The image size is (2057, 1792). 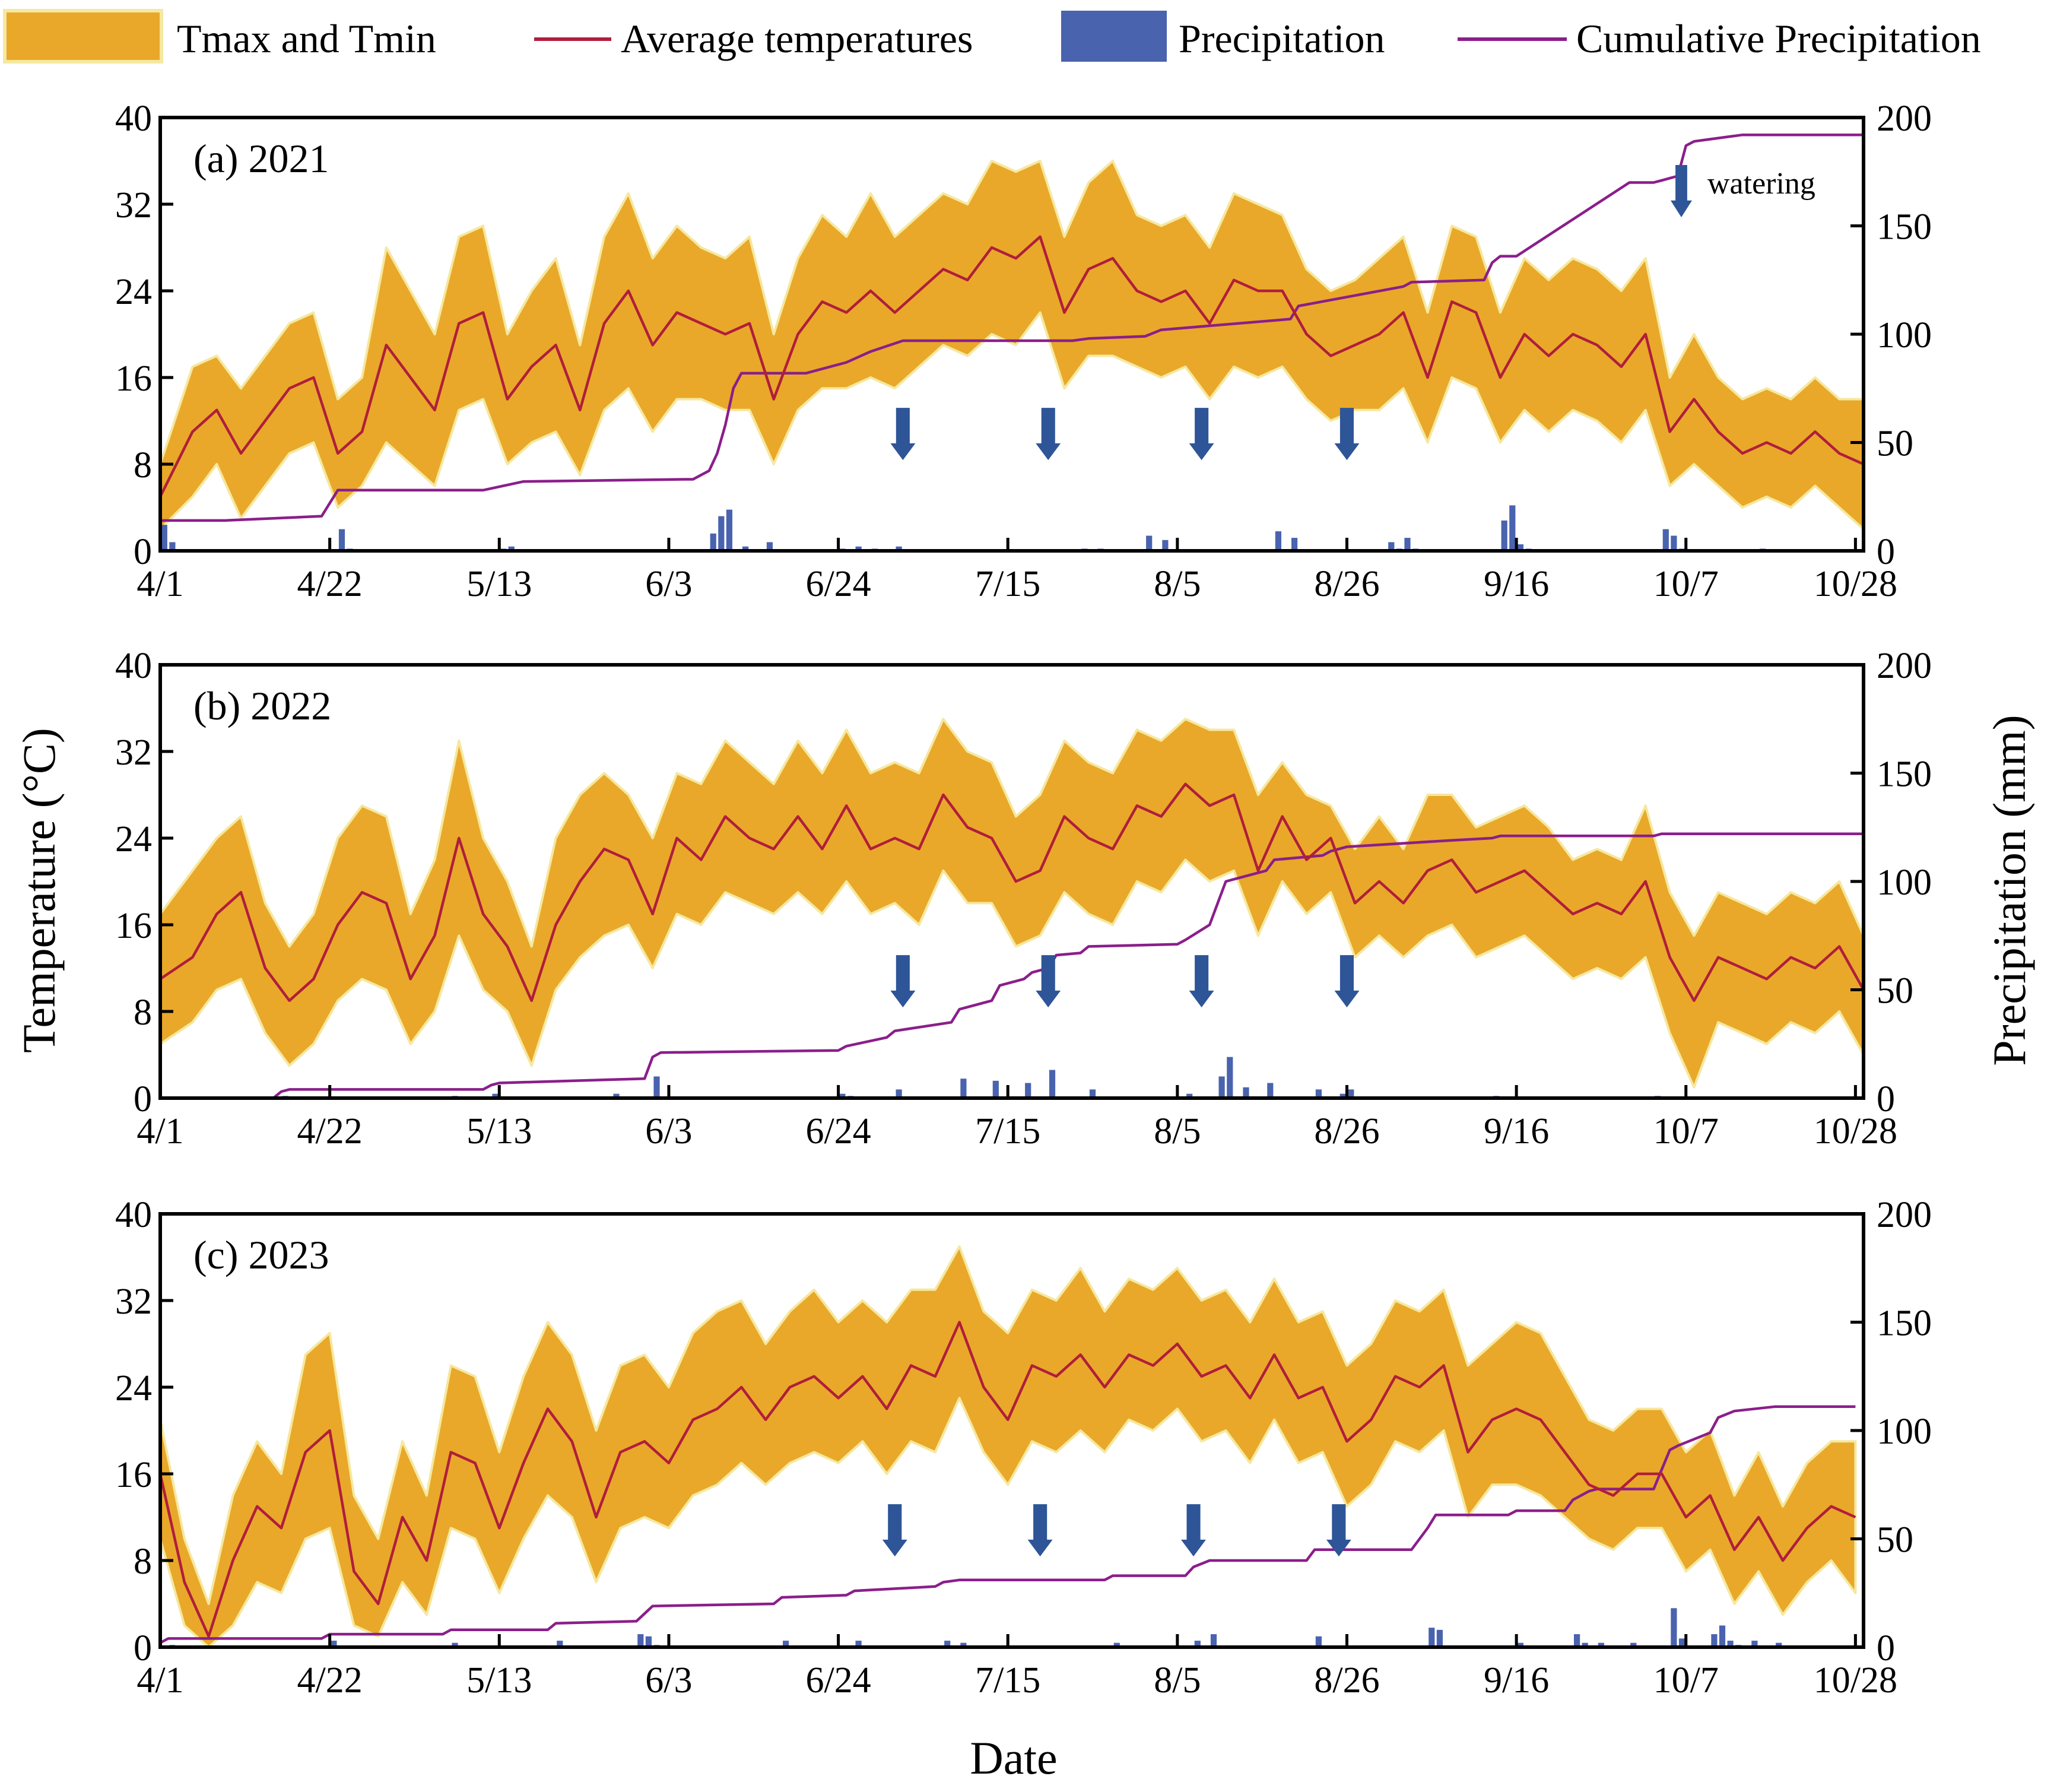 I want to click on y-right-tick-label: 0, so click(x=1886, y=552).